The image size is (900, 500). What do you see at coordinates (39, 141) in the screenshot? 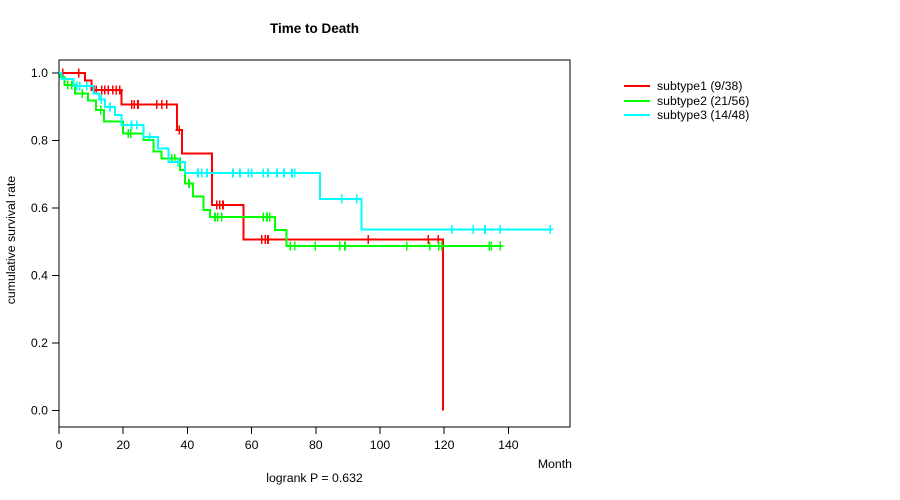
I see `y-tick-label: 0.8` at bounding box center [39, 141].